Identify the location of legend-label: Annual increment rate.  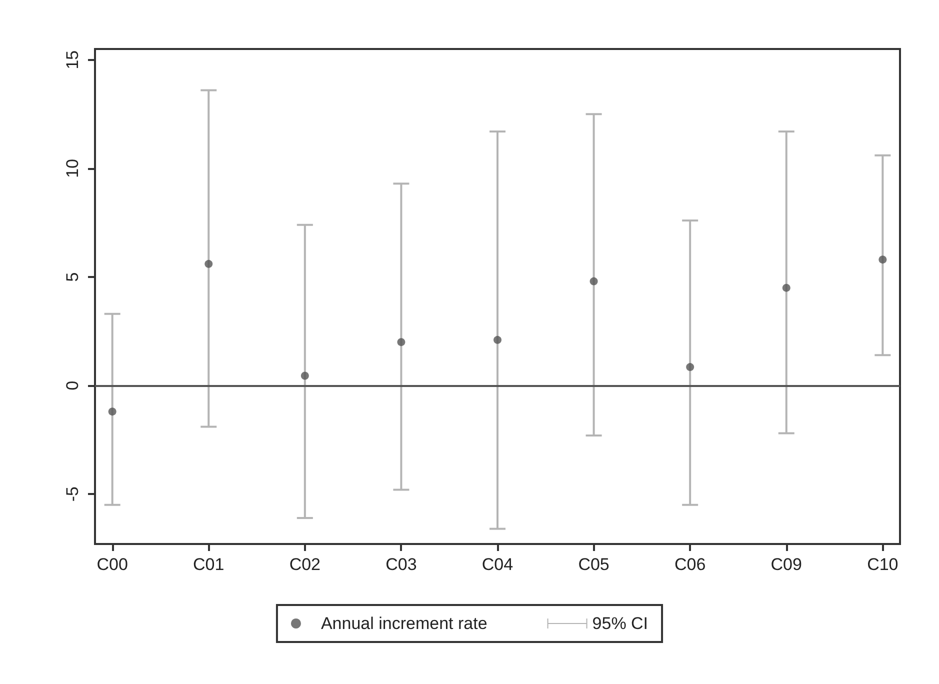
(404, 623).